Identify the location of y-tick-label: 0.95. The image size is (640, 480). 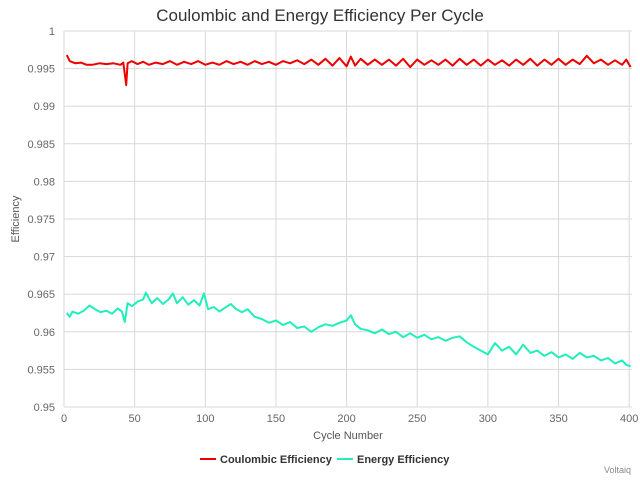
(44, 408).